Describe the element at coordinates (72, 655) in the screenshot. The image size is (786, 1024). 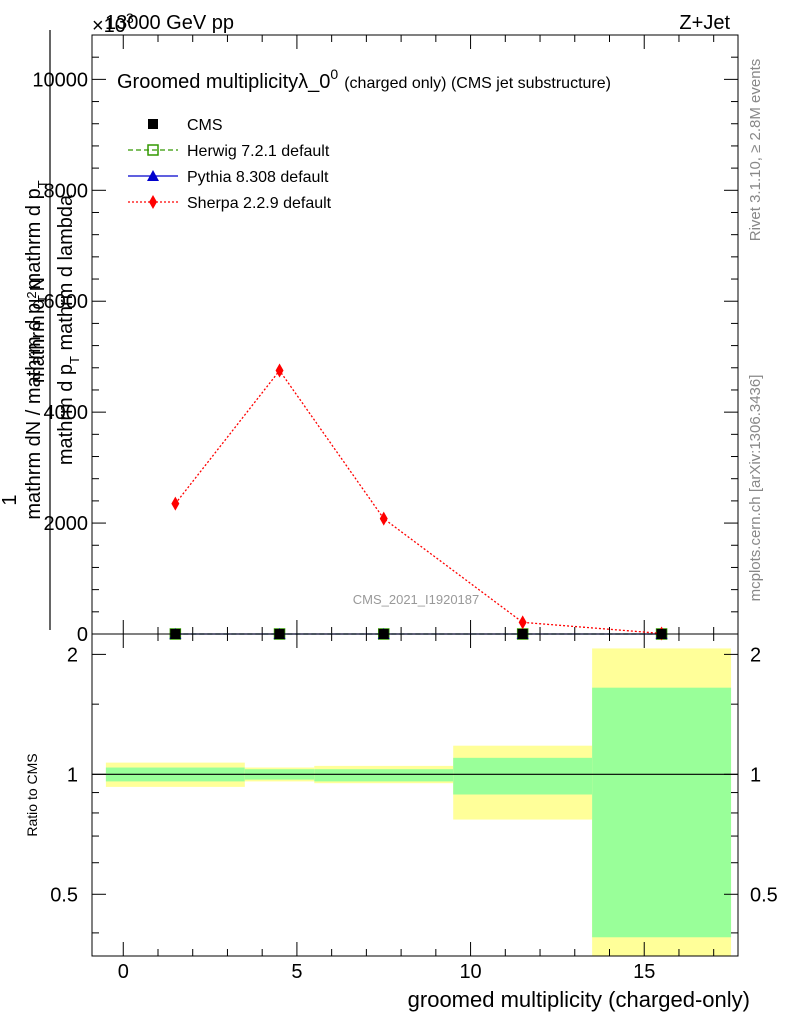
I see `ratio-y-tick-label: 2` at that location.